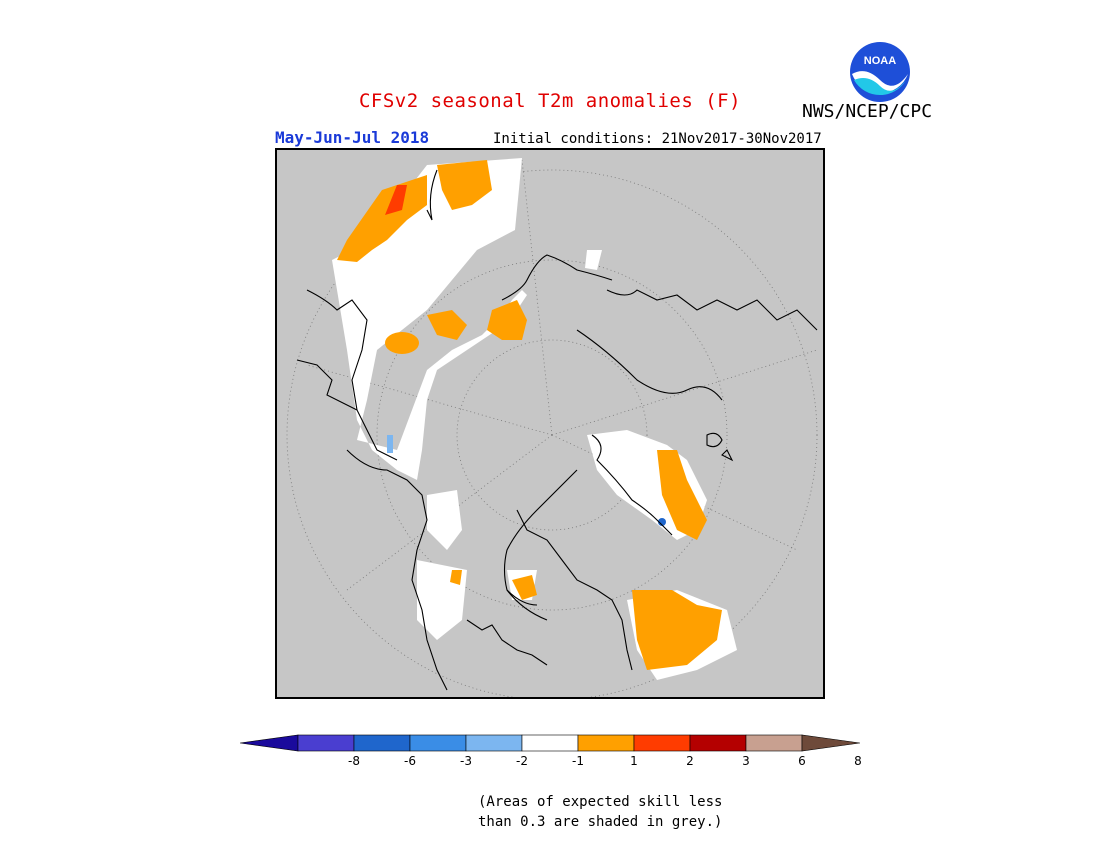 The width and height of the screenshot is (1100, 850). I want to click on hot-anomaly-region, so click(396, 200).